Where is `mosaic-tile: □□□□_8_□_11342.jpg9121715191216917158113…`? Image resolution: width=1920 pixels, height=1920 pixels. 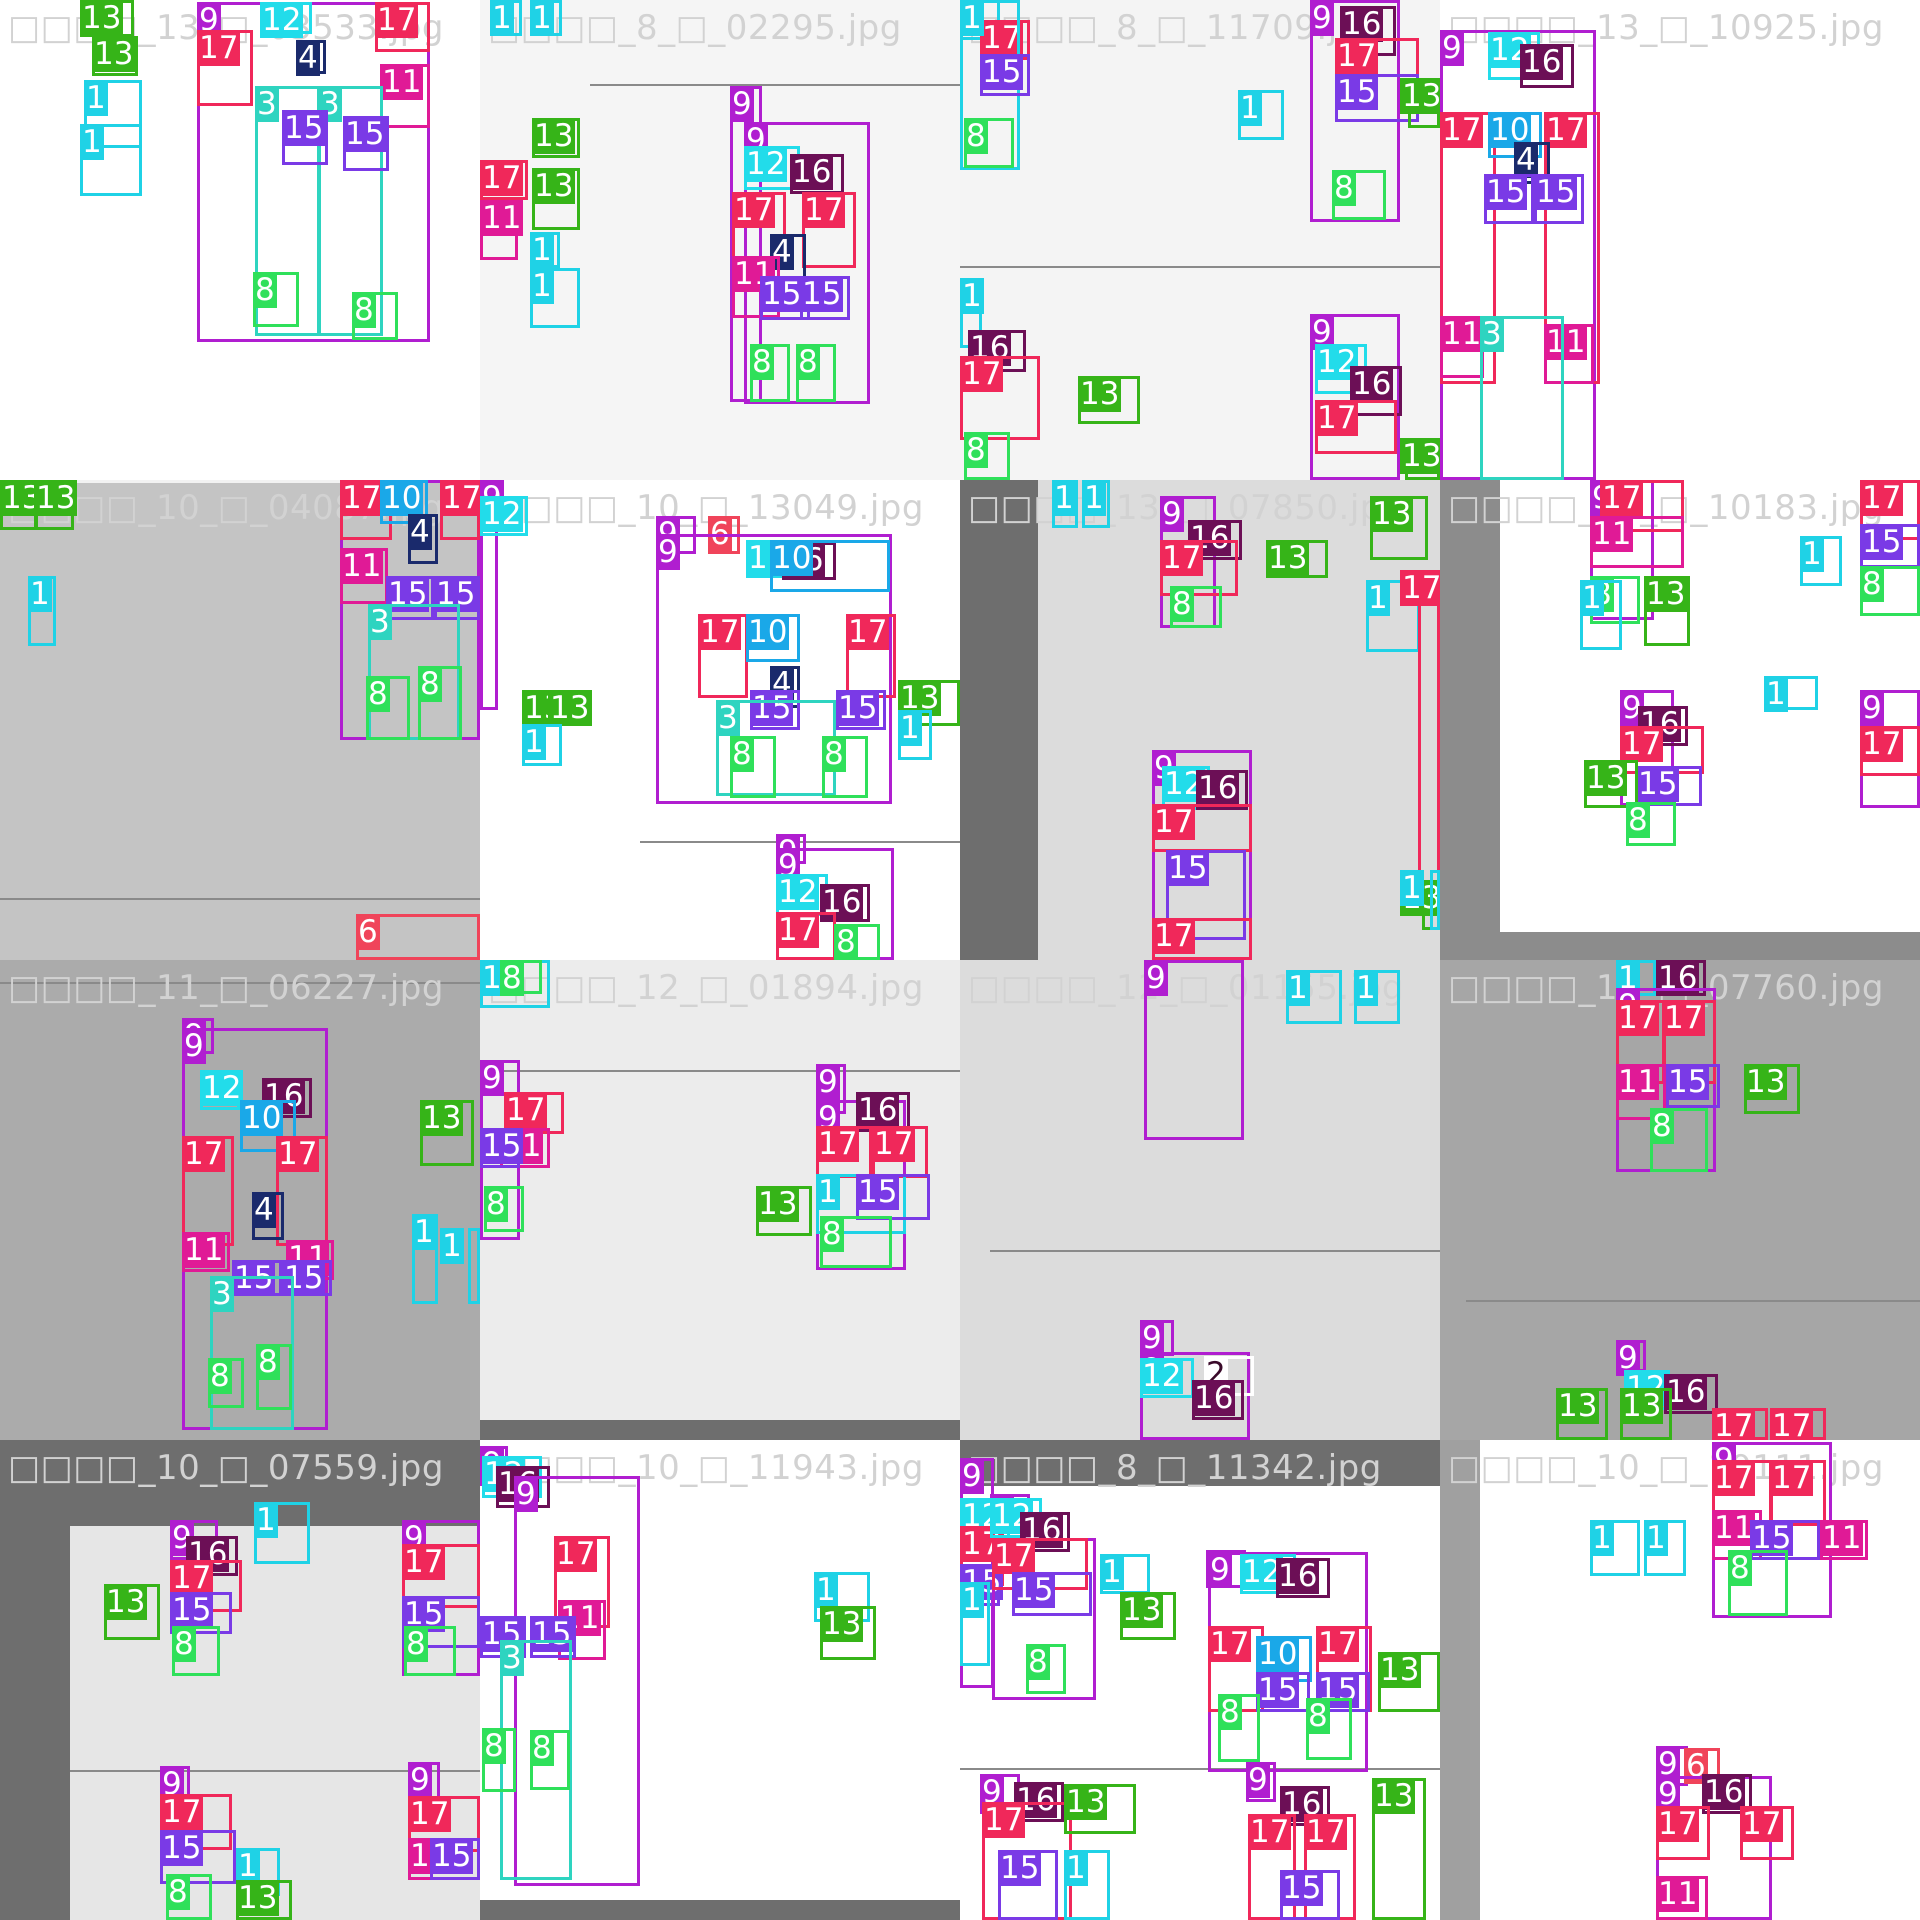 mosaic-tile: □□□□_8_□_11342.jpg9121715191216917158113… is located at coordinates (1200, 1680).